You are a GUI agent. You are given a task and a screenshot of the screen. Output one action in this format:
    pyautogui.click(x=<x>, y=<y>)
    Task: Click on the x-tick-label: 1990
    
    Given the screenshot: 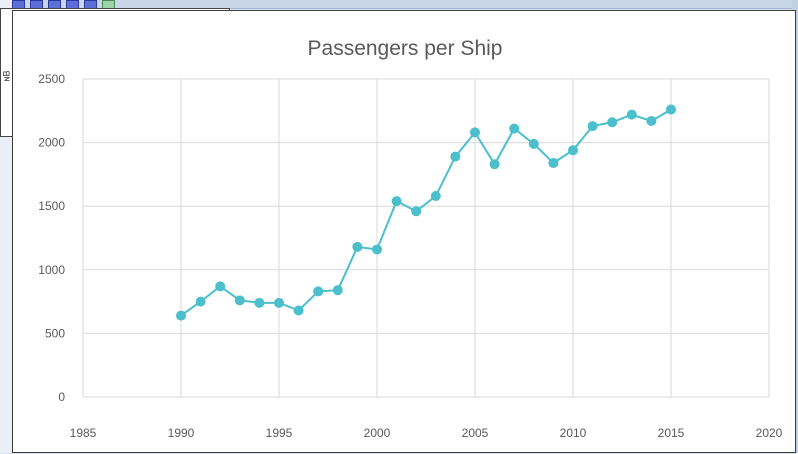 What is the action you would take?
    pyautogui.click(x=181, y=433)
    